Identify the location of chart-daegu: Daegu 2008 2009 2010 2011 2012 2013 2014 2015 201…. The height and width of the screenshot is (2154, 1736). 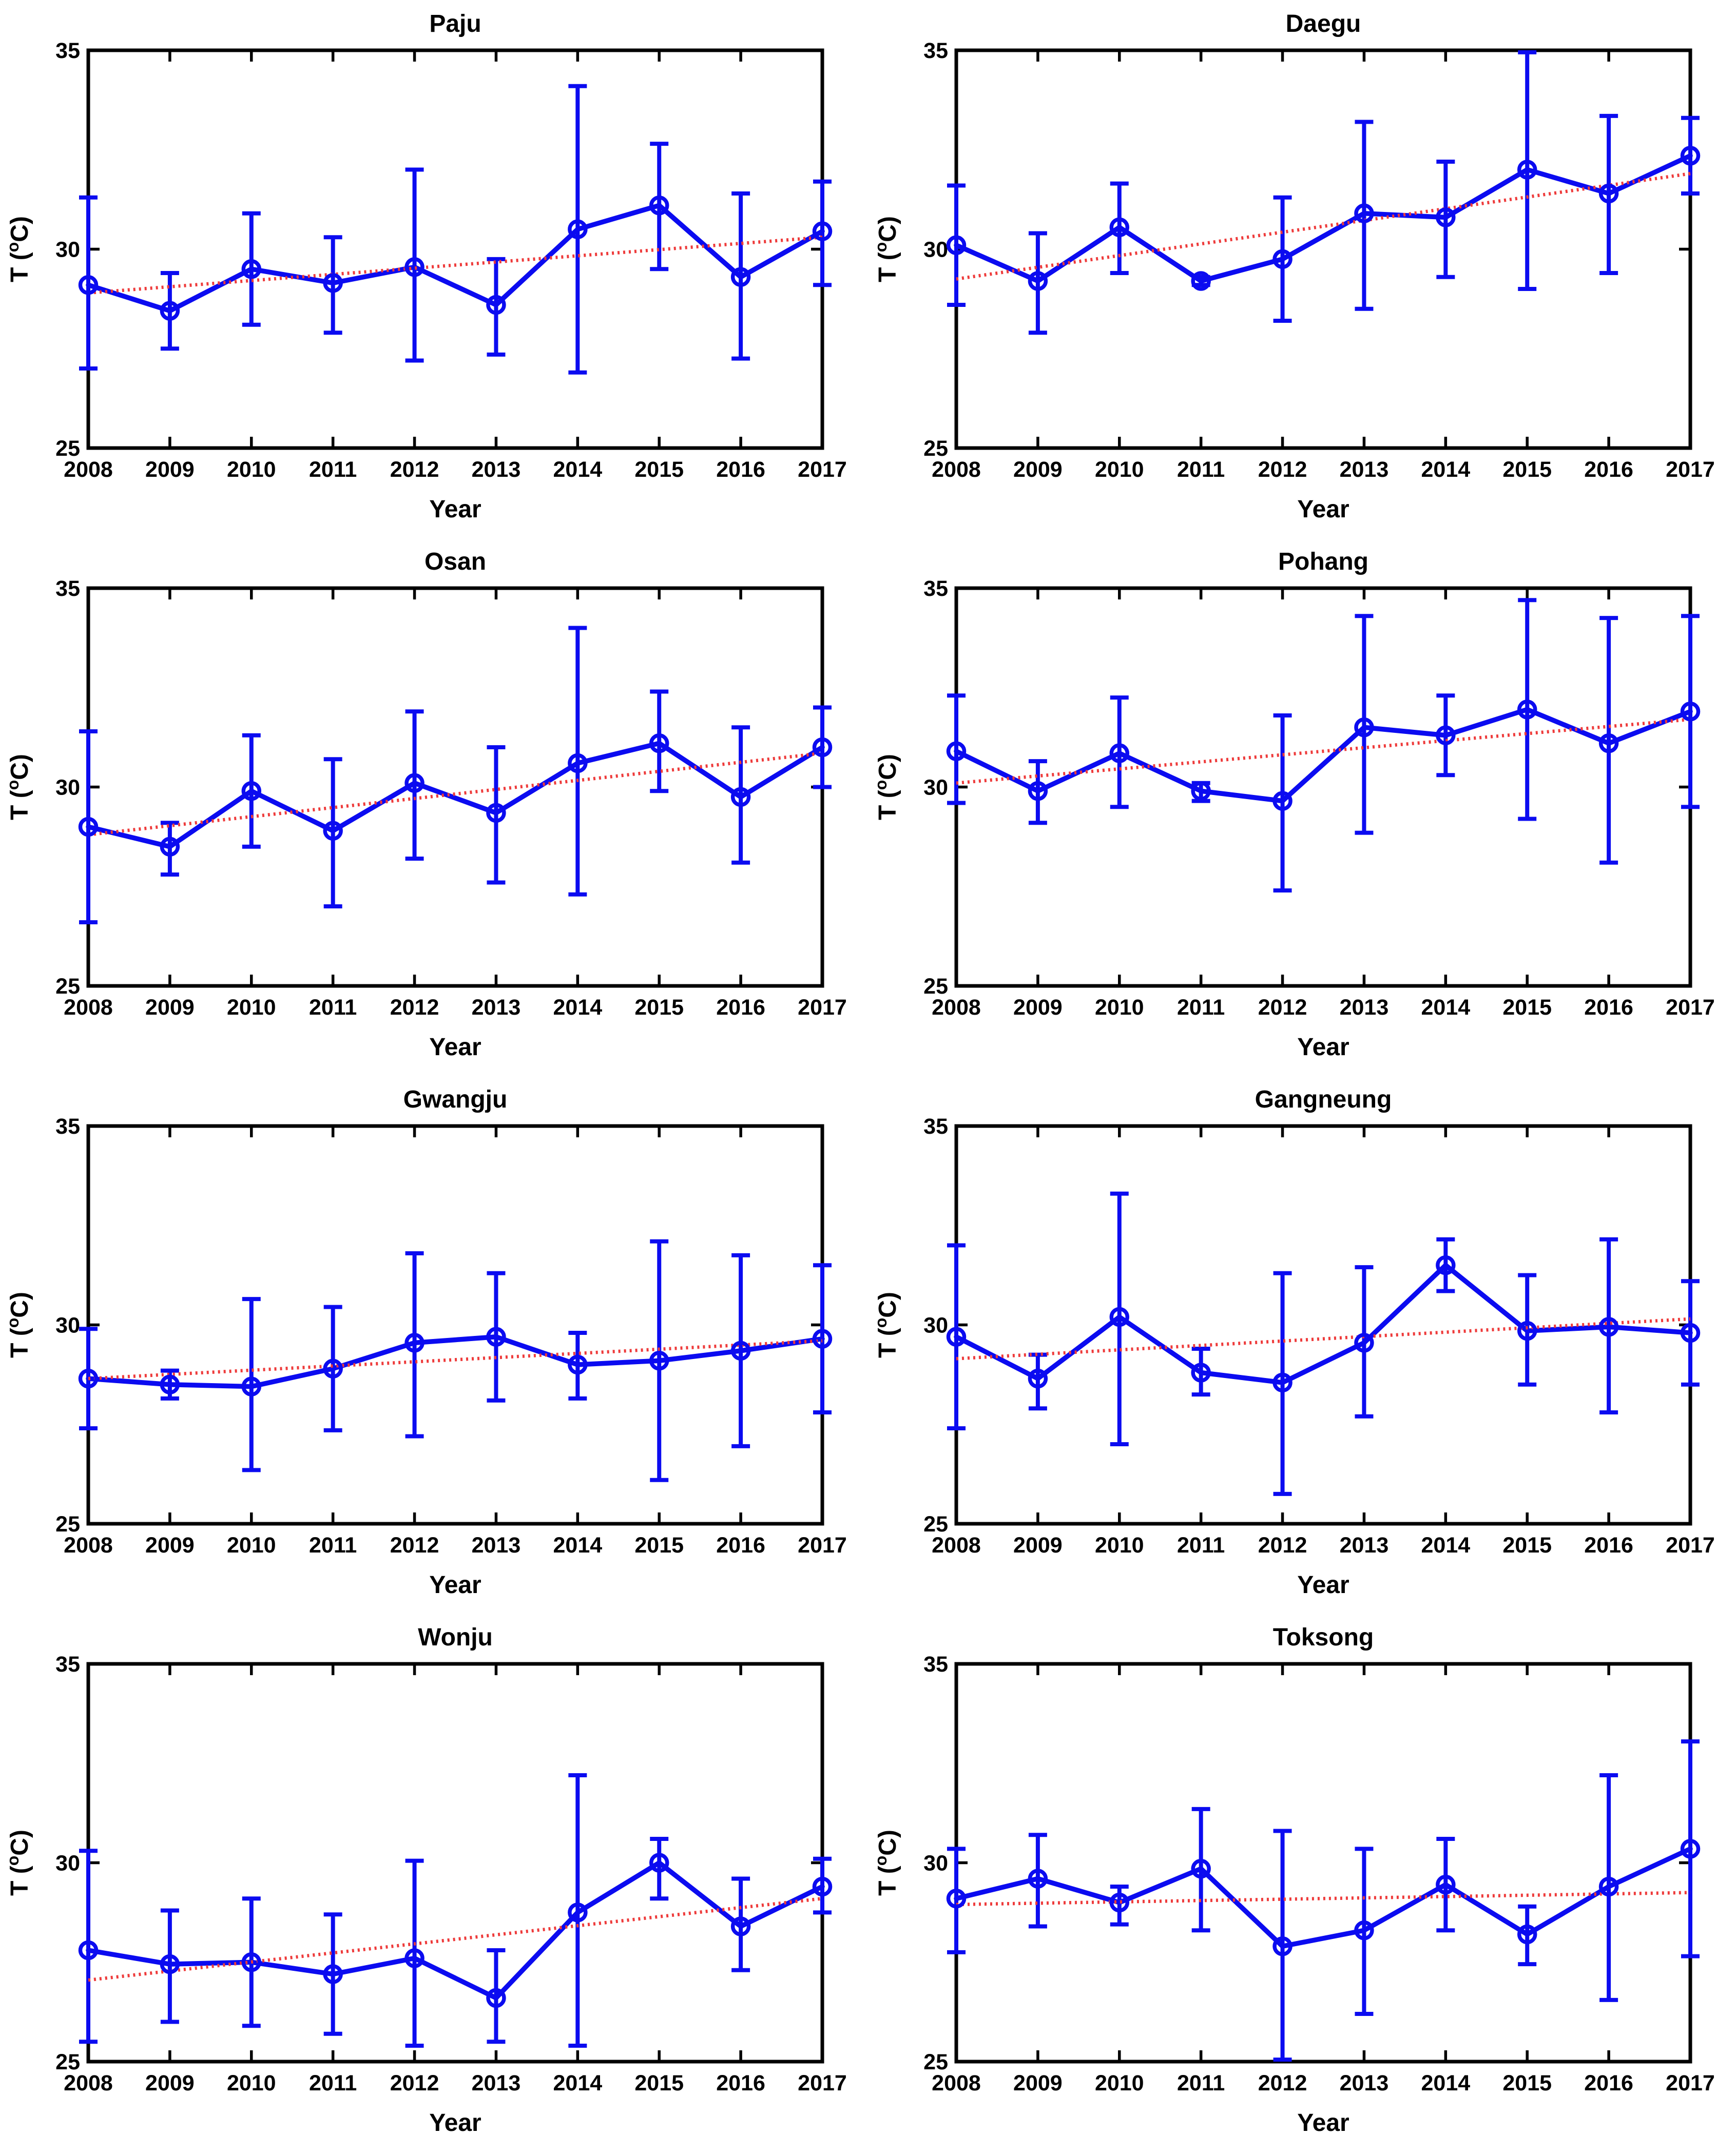
(1293, 266).